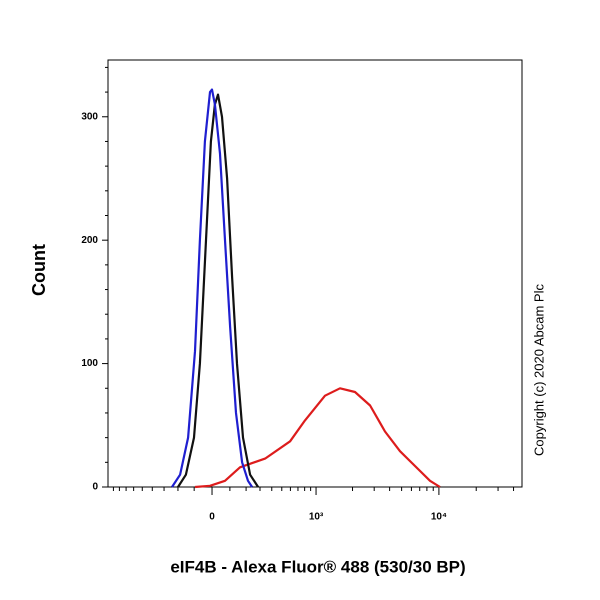 This screenshot has height=600, width=600. What do you see at coordinates (95, 487) in the screenshot?
I see `y-tick-label: 0` at bounding box center [95, 487].